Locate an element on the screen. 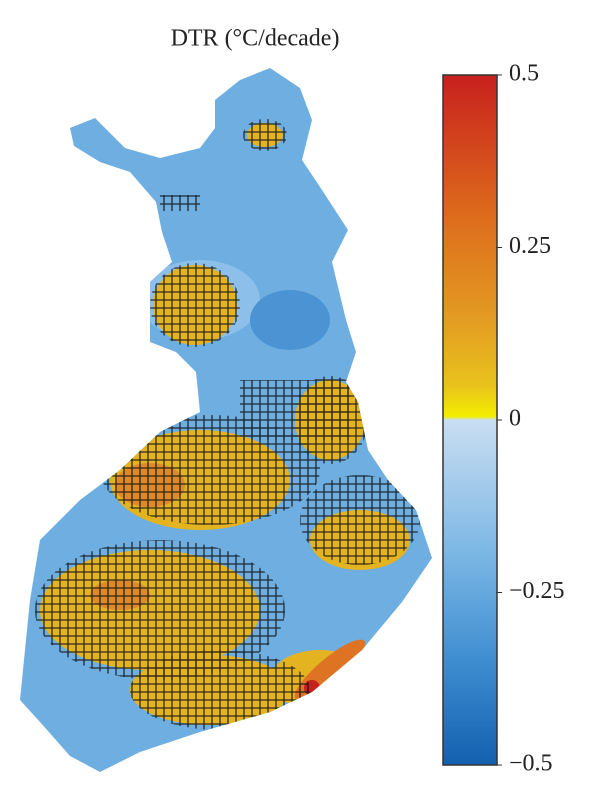 This screenshot has height=794, width=600. colorbar-tick-label: −0.25 is located at coordinates (537, 591).